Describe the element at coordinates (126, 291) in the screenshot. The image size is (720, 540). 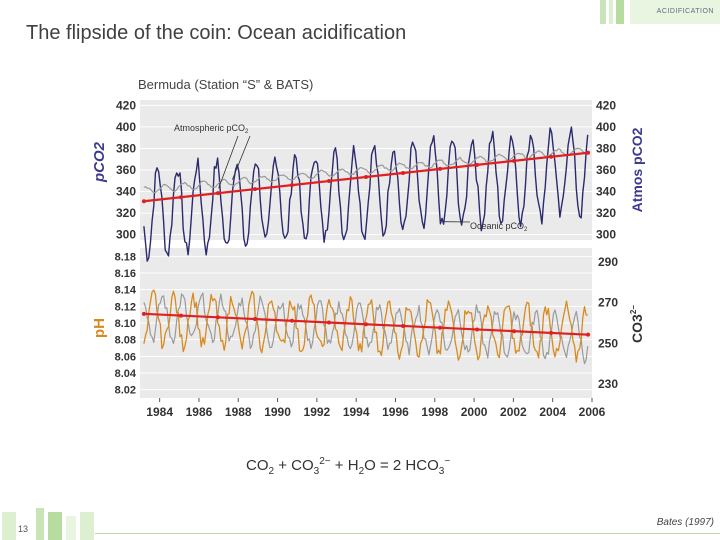
I see `y-tick-label: 8.14` at that location.